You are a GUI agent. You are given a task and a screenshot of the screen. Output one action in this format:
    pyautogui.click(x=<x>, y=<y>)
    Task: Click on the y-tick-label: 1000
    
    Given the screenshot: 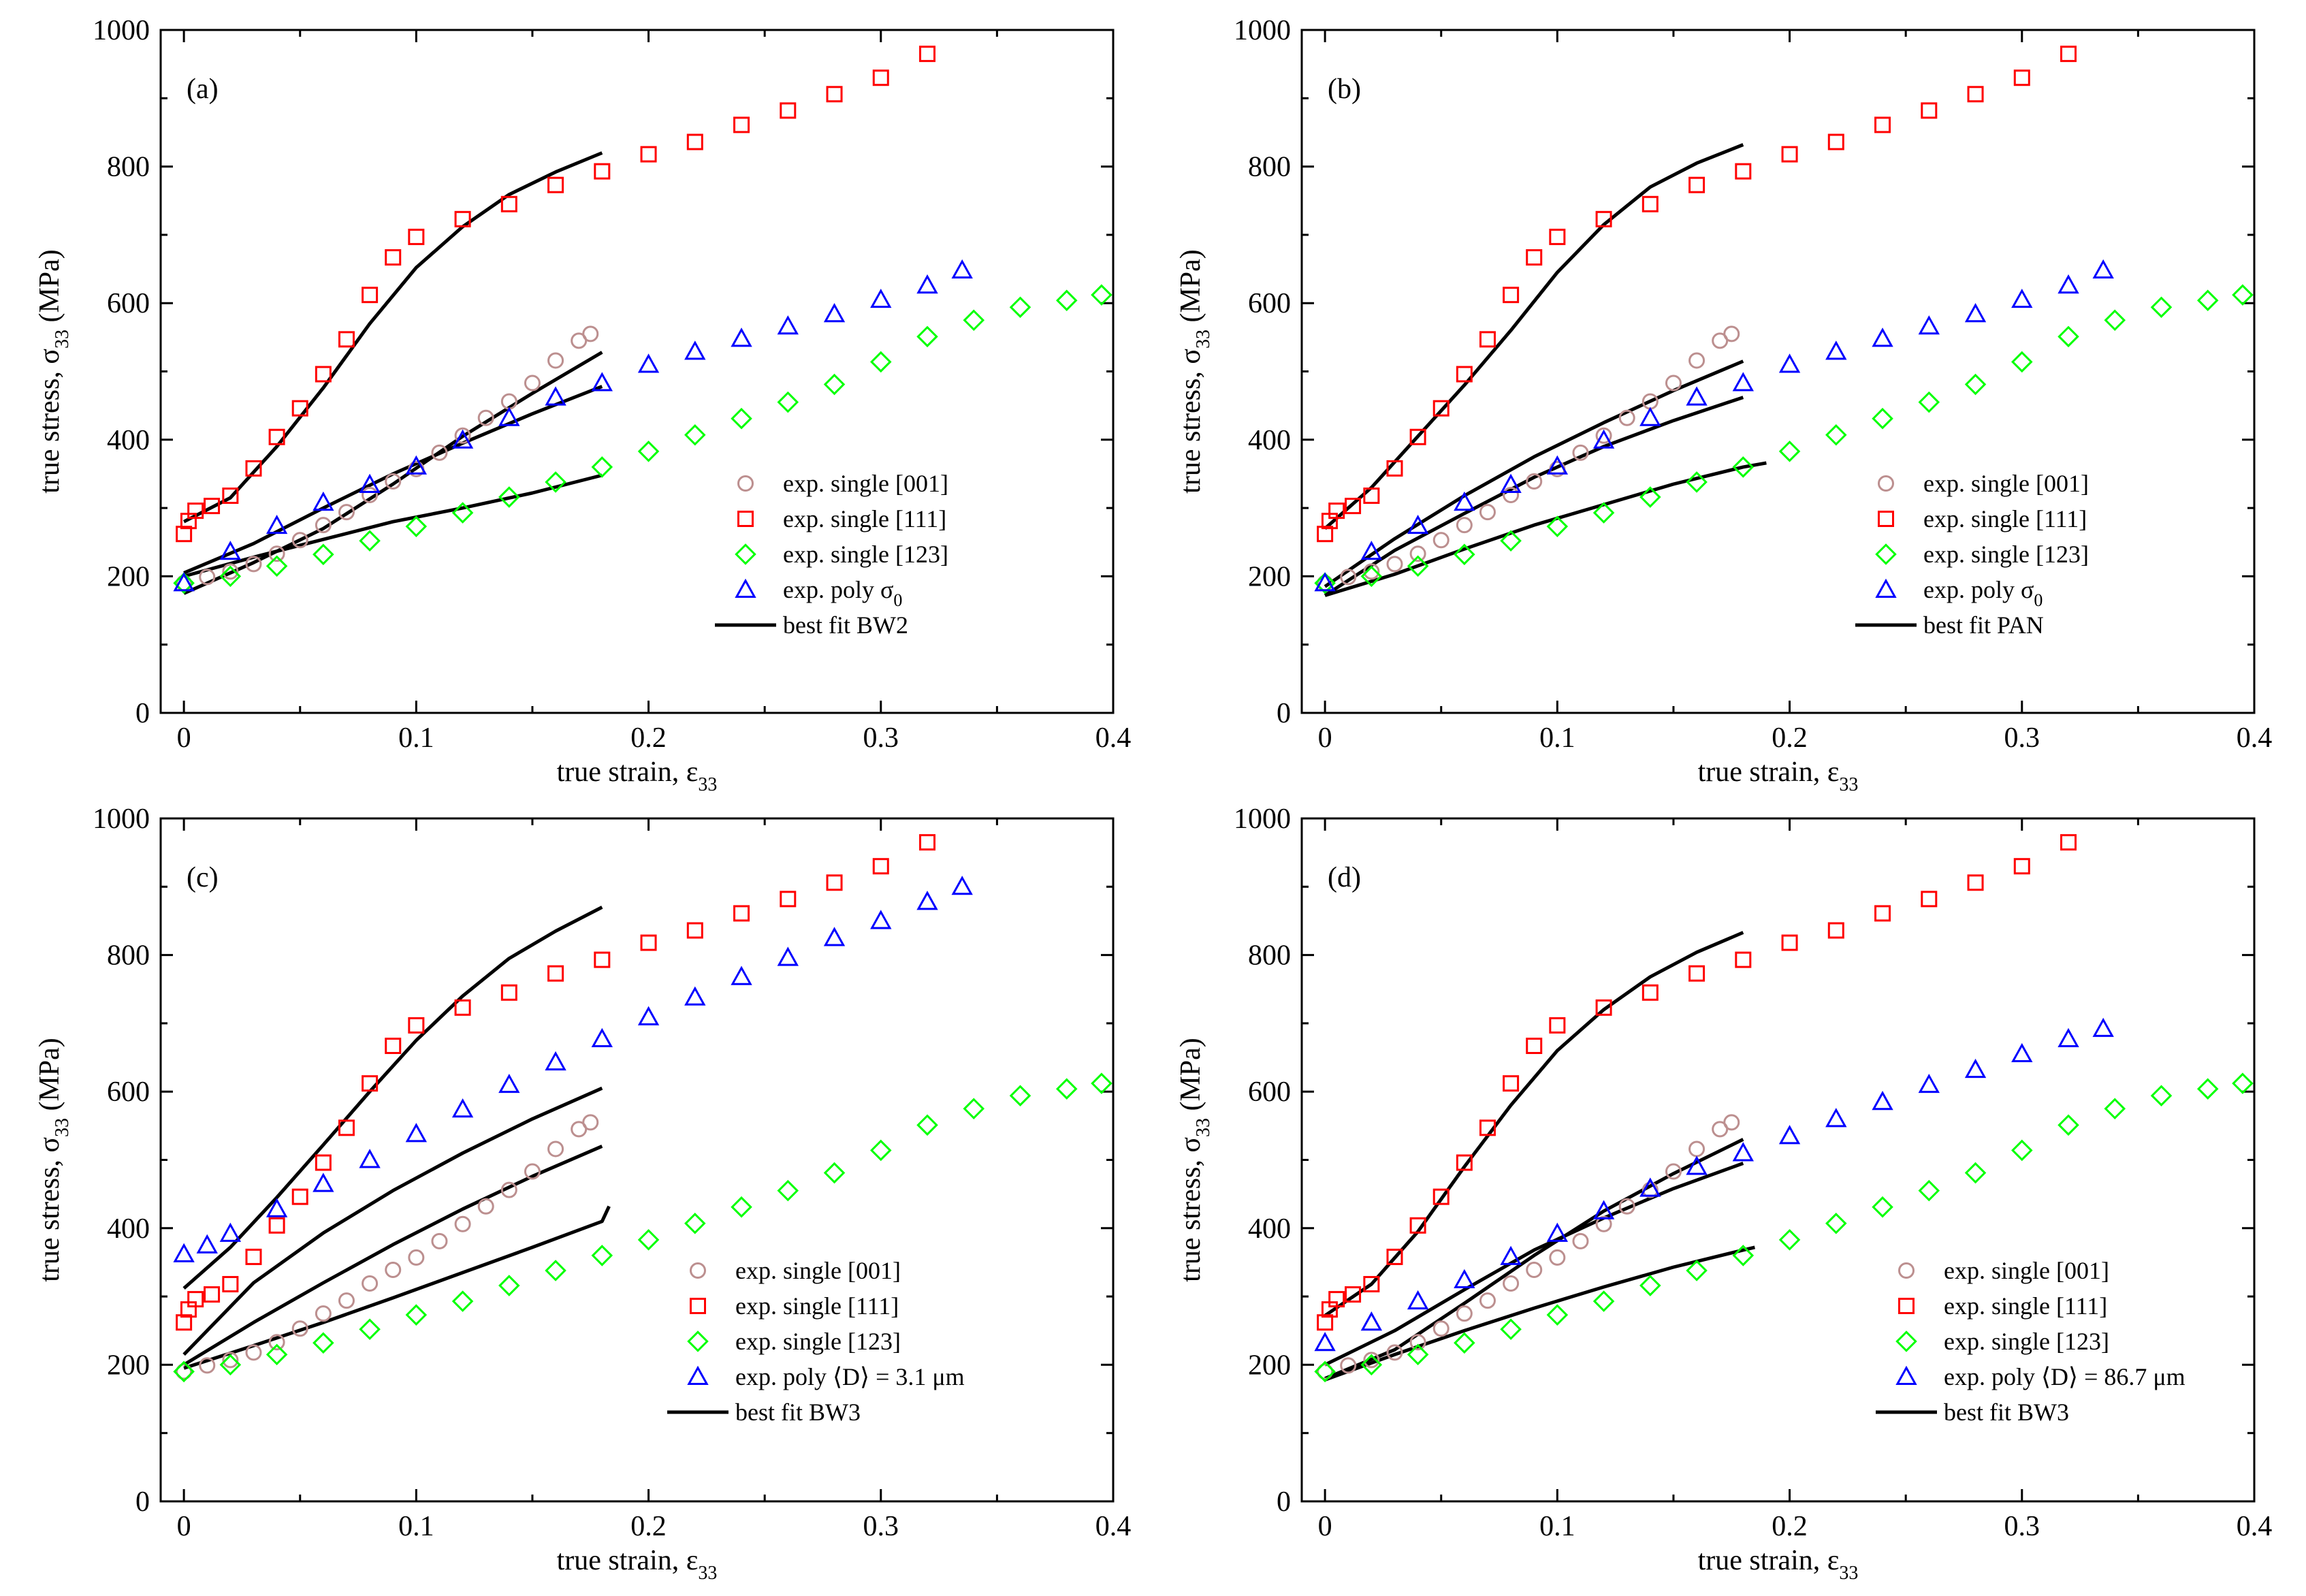 What is the action you would take?
    pyautogui.click(x=122, y=30)
    